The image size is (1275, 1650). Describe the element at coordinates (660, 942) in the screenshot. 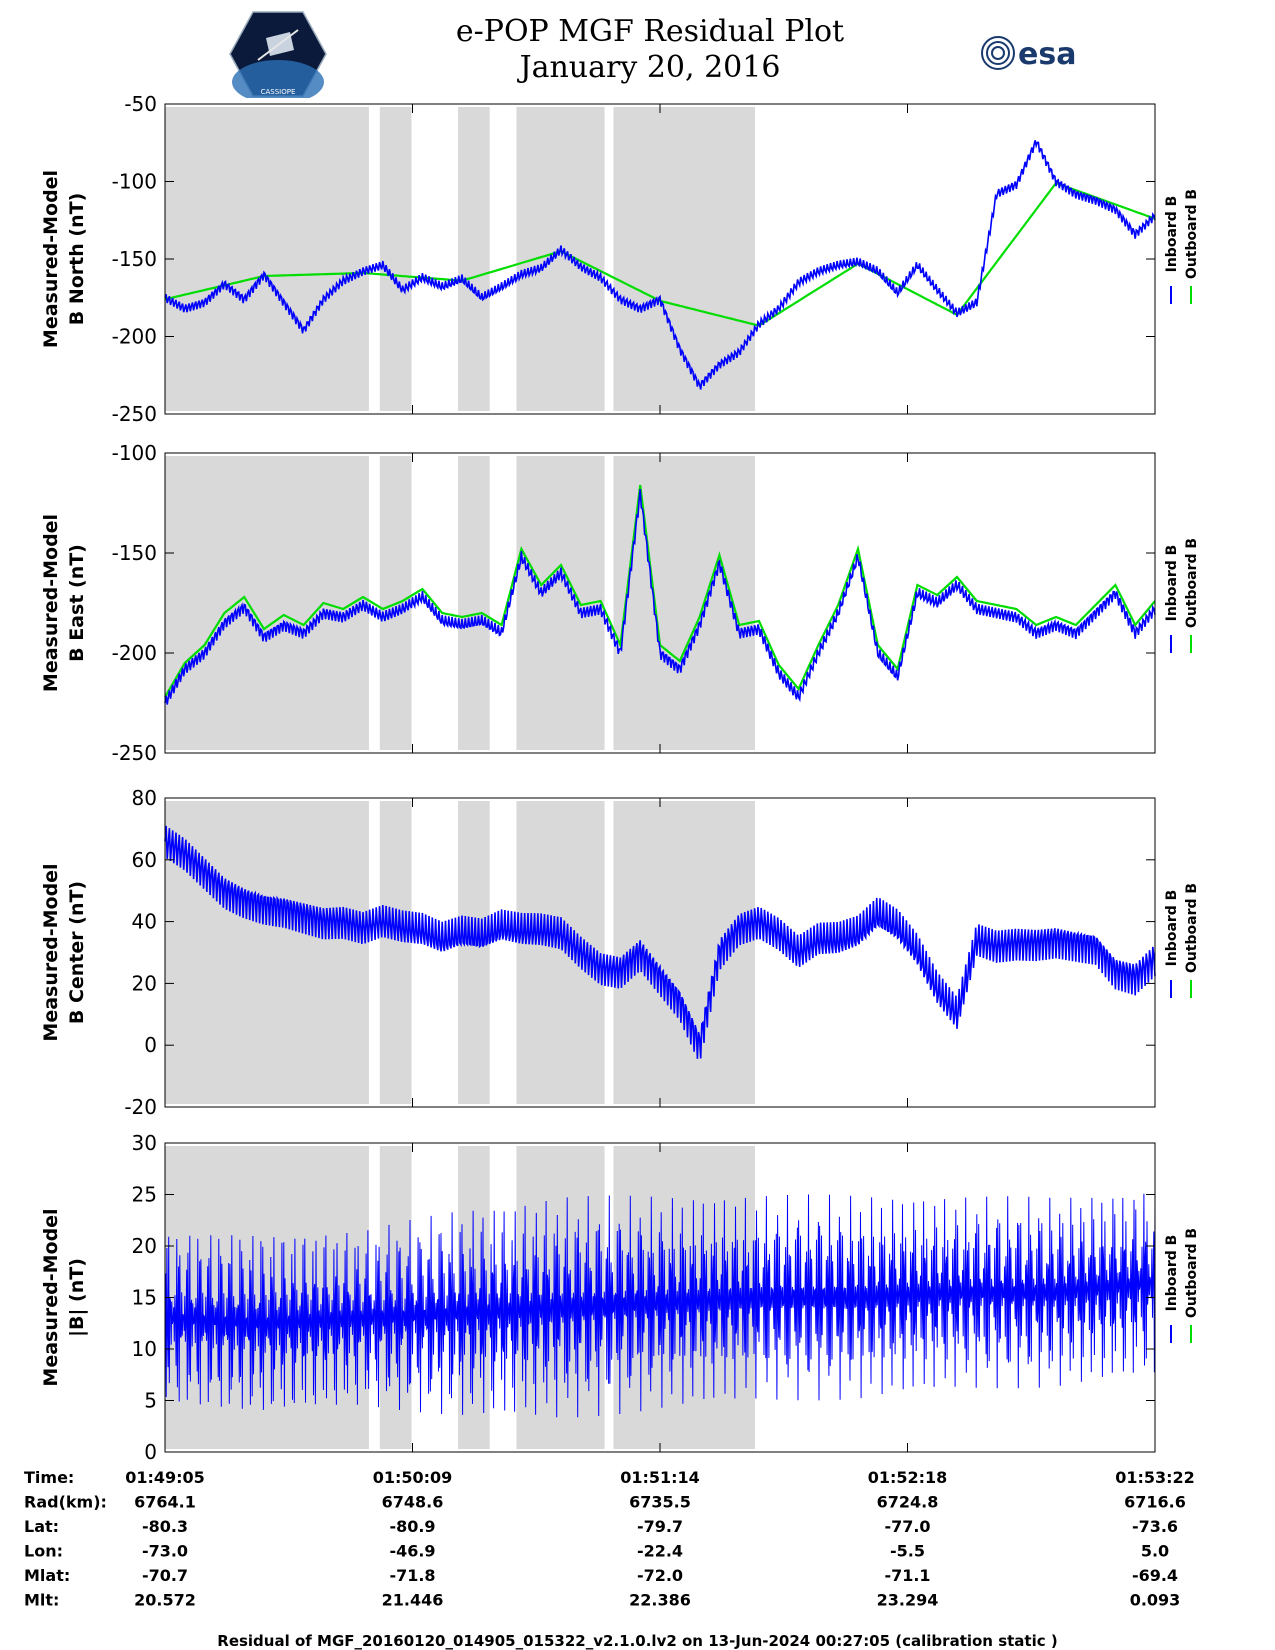

I see `series-center-inboard` at that location.